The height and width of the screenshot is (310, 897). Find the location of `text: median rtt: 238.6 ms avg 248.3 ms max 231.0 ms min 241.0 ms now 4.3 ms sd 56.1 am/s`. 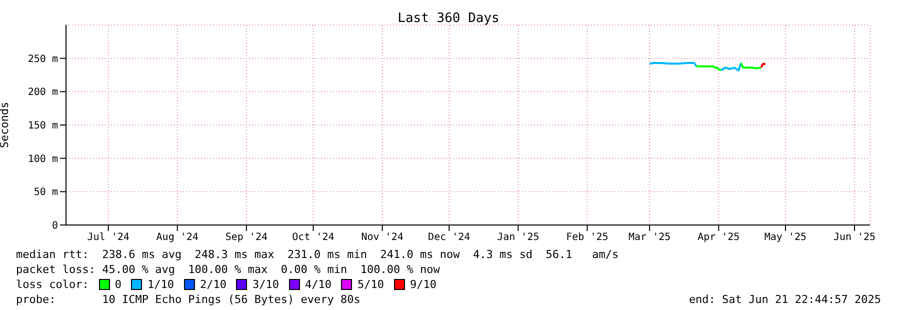

text: median rtt: 238.6 ms avg 248.3 ms max 231.0 ms min 241.0 ms now 4.3 ms sd 56.1 am/s is located at coordinates (318, 254).